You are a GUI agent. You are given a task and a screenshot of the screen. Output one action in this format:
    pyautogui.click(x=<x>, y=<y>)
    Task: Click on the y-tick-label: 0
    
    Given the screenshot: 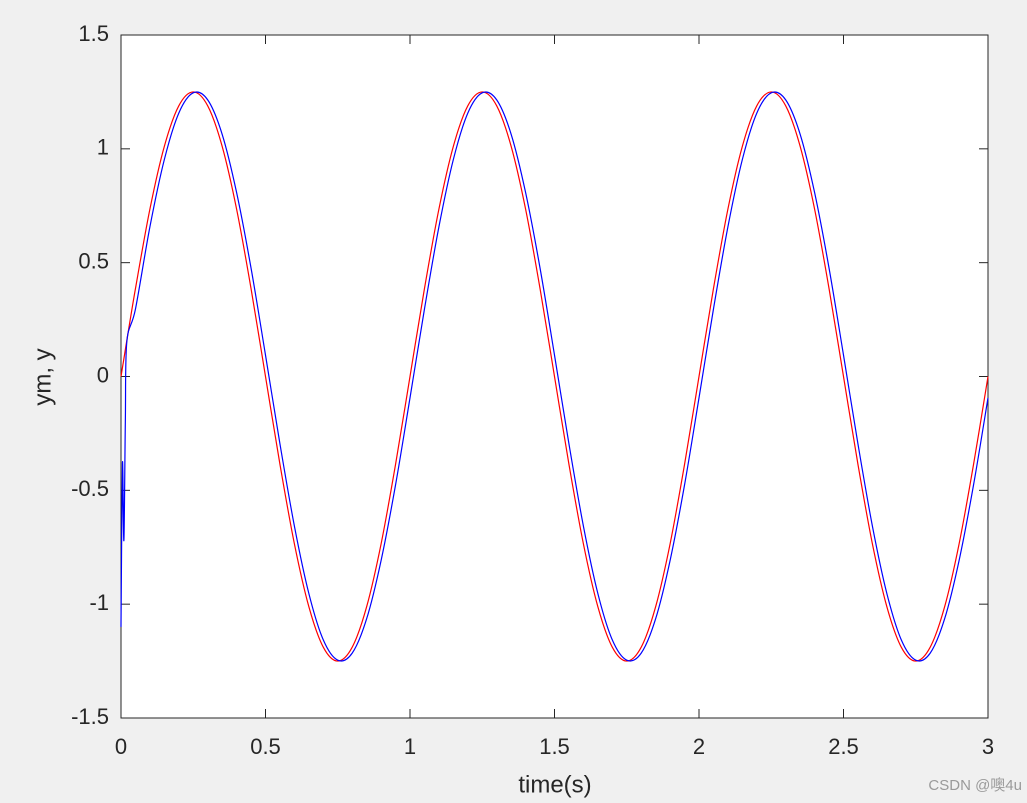 What is the action you would take?
    pyautogui.click(x=103, y=374)
    